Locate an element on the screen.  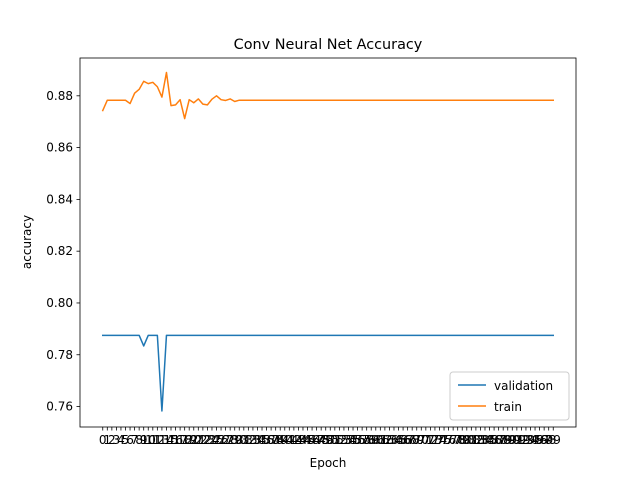
x-tick-label: 35 is located at coordinates (261, 440).